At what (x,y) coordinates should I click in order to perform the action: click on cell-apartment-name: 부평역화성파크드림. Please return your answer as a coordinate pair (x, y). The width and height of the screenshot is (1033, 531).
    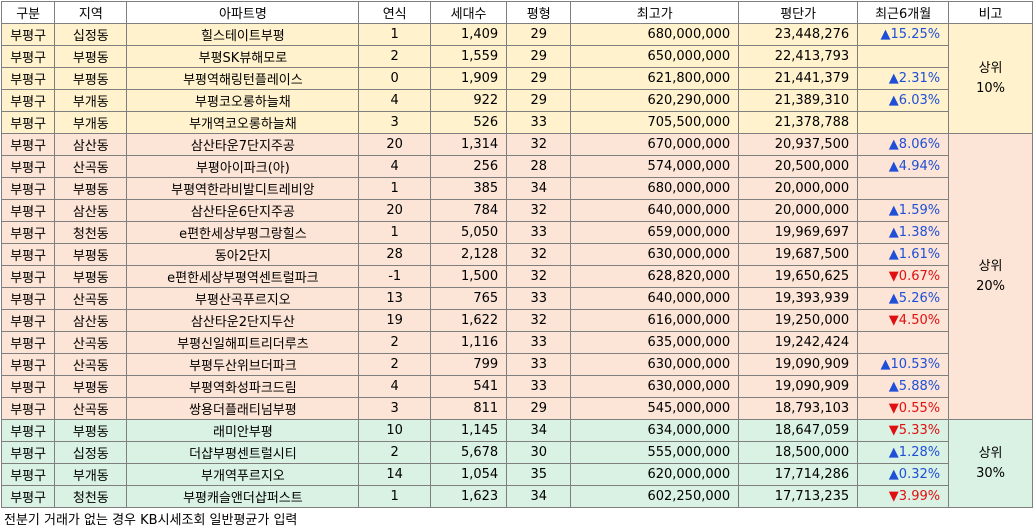
    Looking at the image, I should click on (243, 386).